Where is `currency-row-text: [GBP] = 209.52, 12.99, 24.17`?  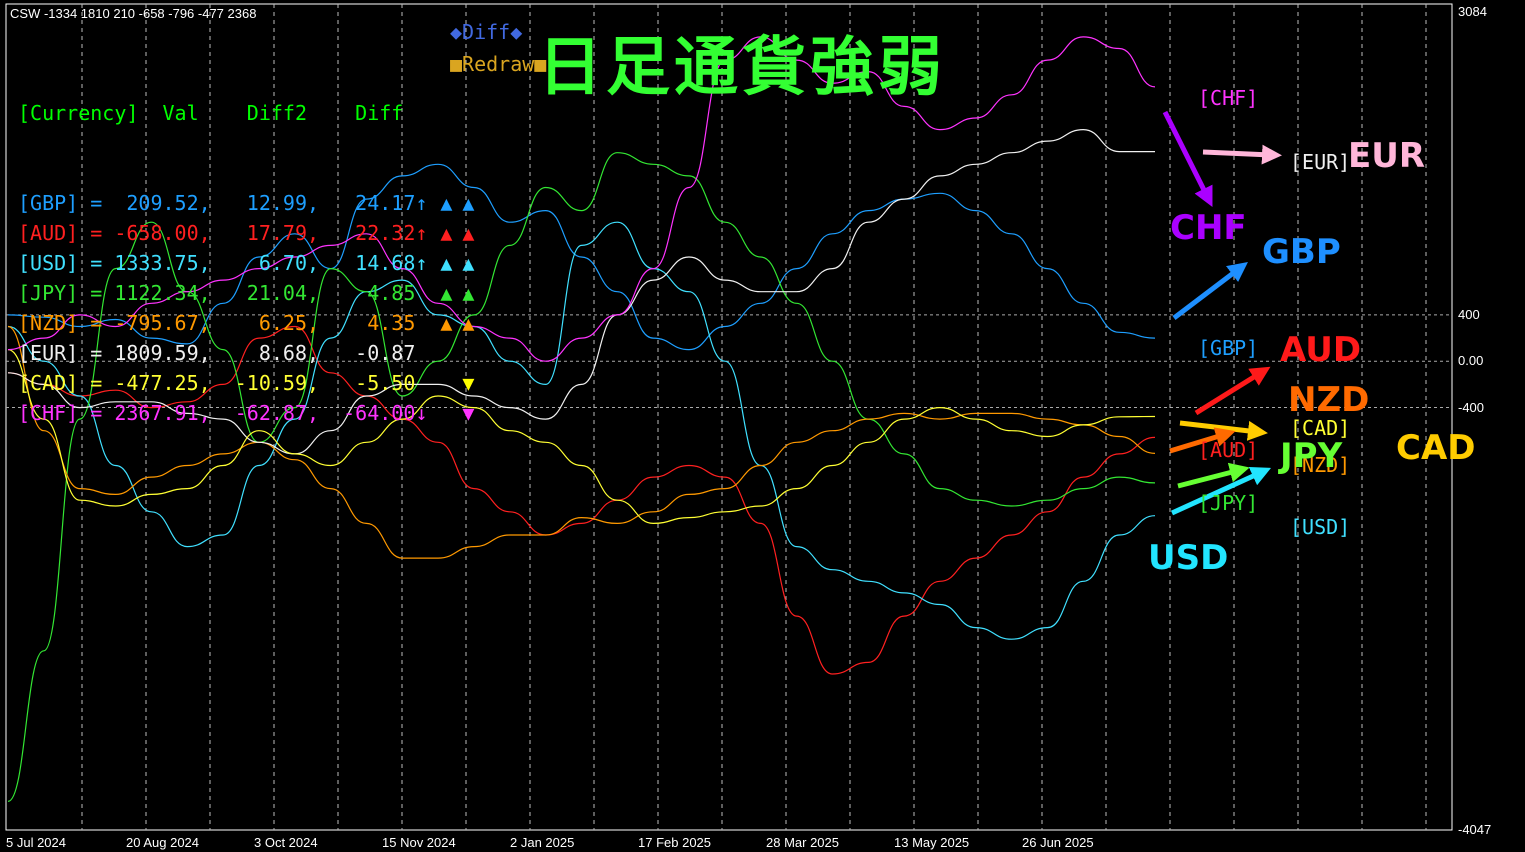
currency-row-text: [GBP] = 209.52, 12.99, 24.17 is located at coordinates (217, 203).